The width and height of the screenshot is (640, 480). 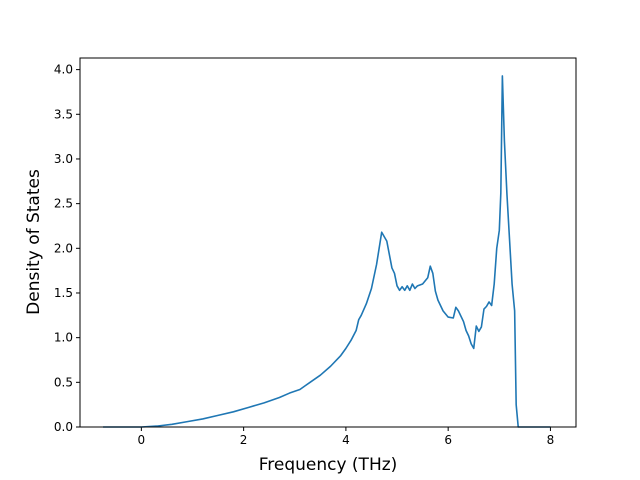 What do you see at coordinates (63, 114) in the screenshot?
I see `y-tick-label: 3.5` at bounding box center [63, 114].